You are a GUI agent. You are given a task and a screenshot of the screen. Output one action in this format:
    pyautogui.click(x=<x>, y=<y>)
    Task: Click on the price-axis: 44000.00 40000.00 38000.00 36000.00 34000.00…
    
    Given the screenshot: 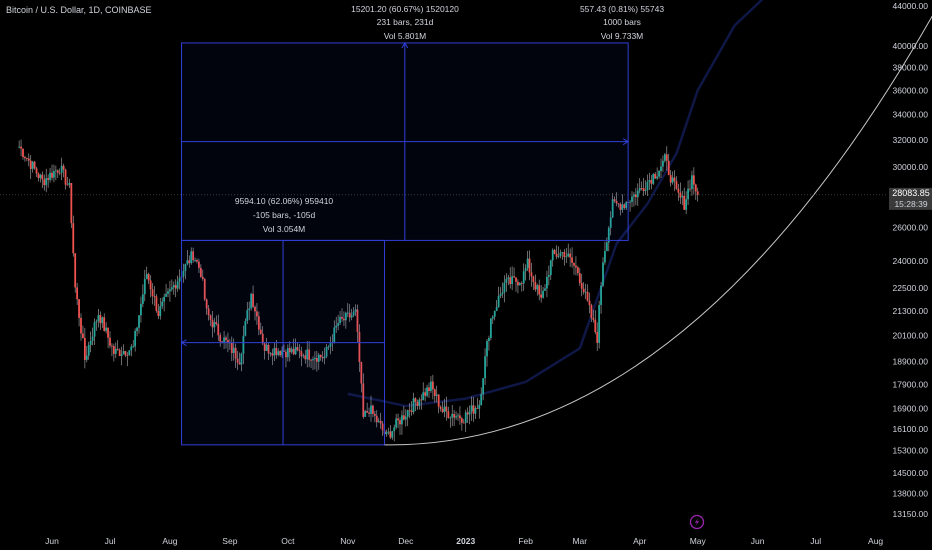 What is the action you would take?
    pyautogui.click(x=911, y=260)
    